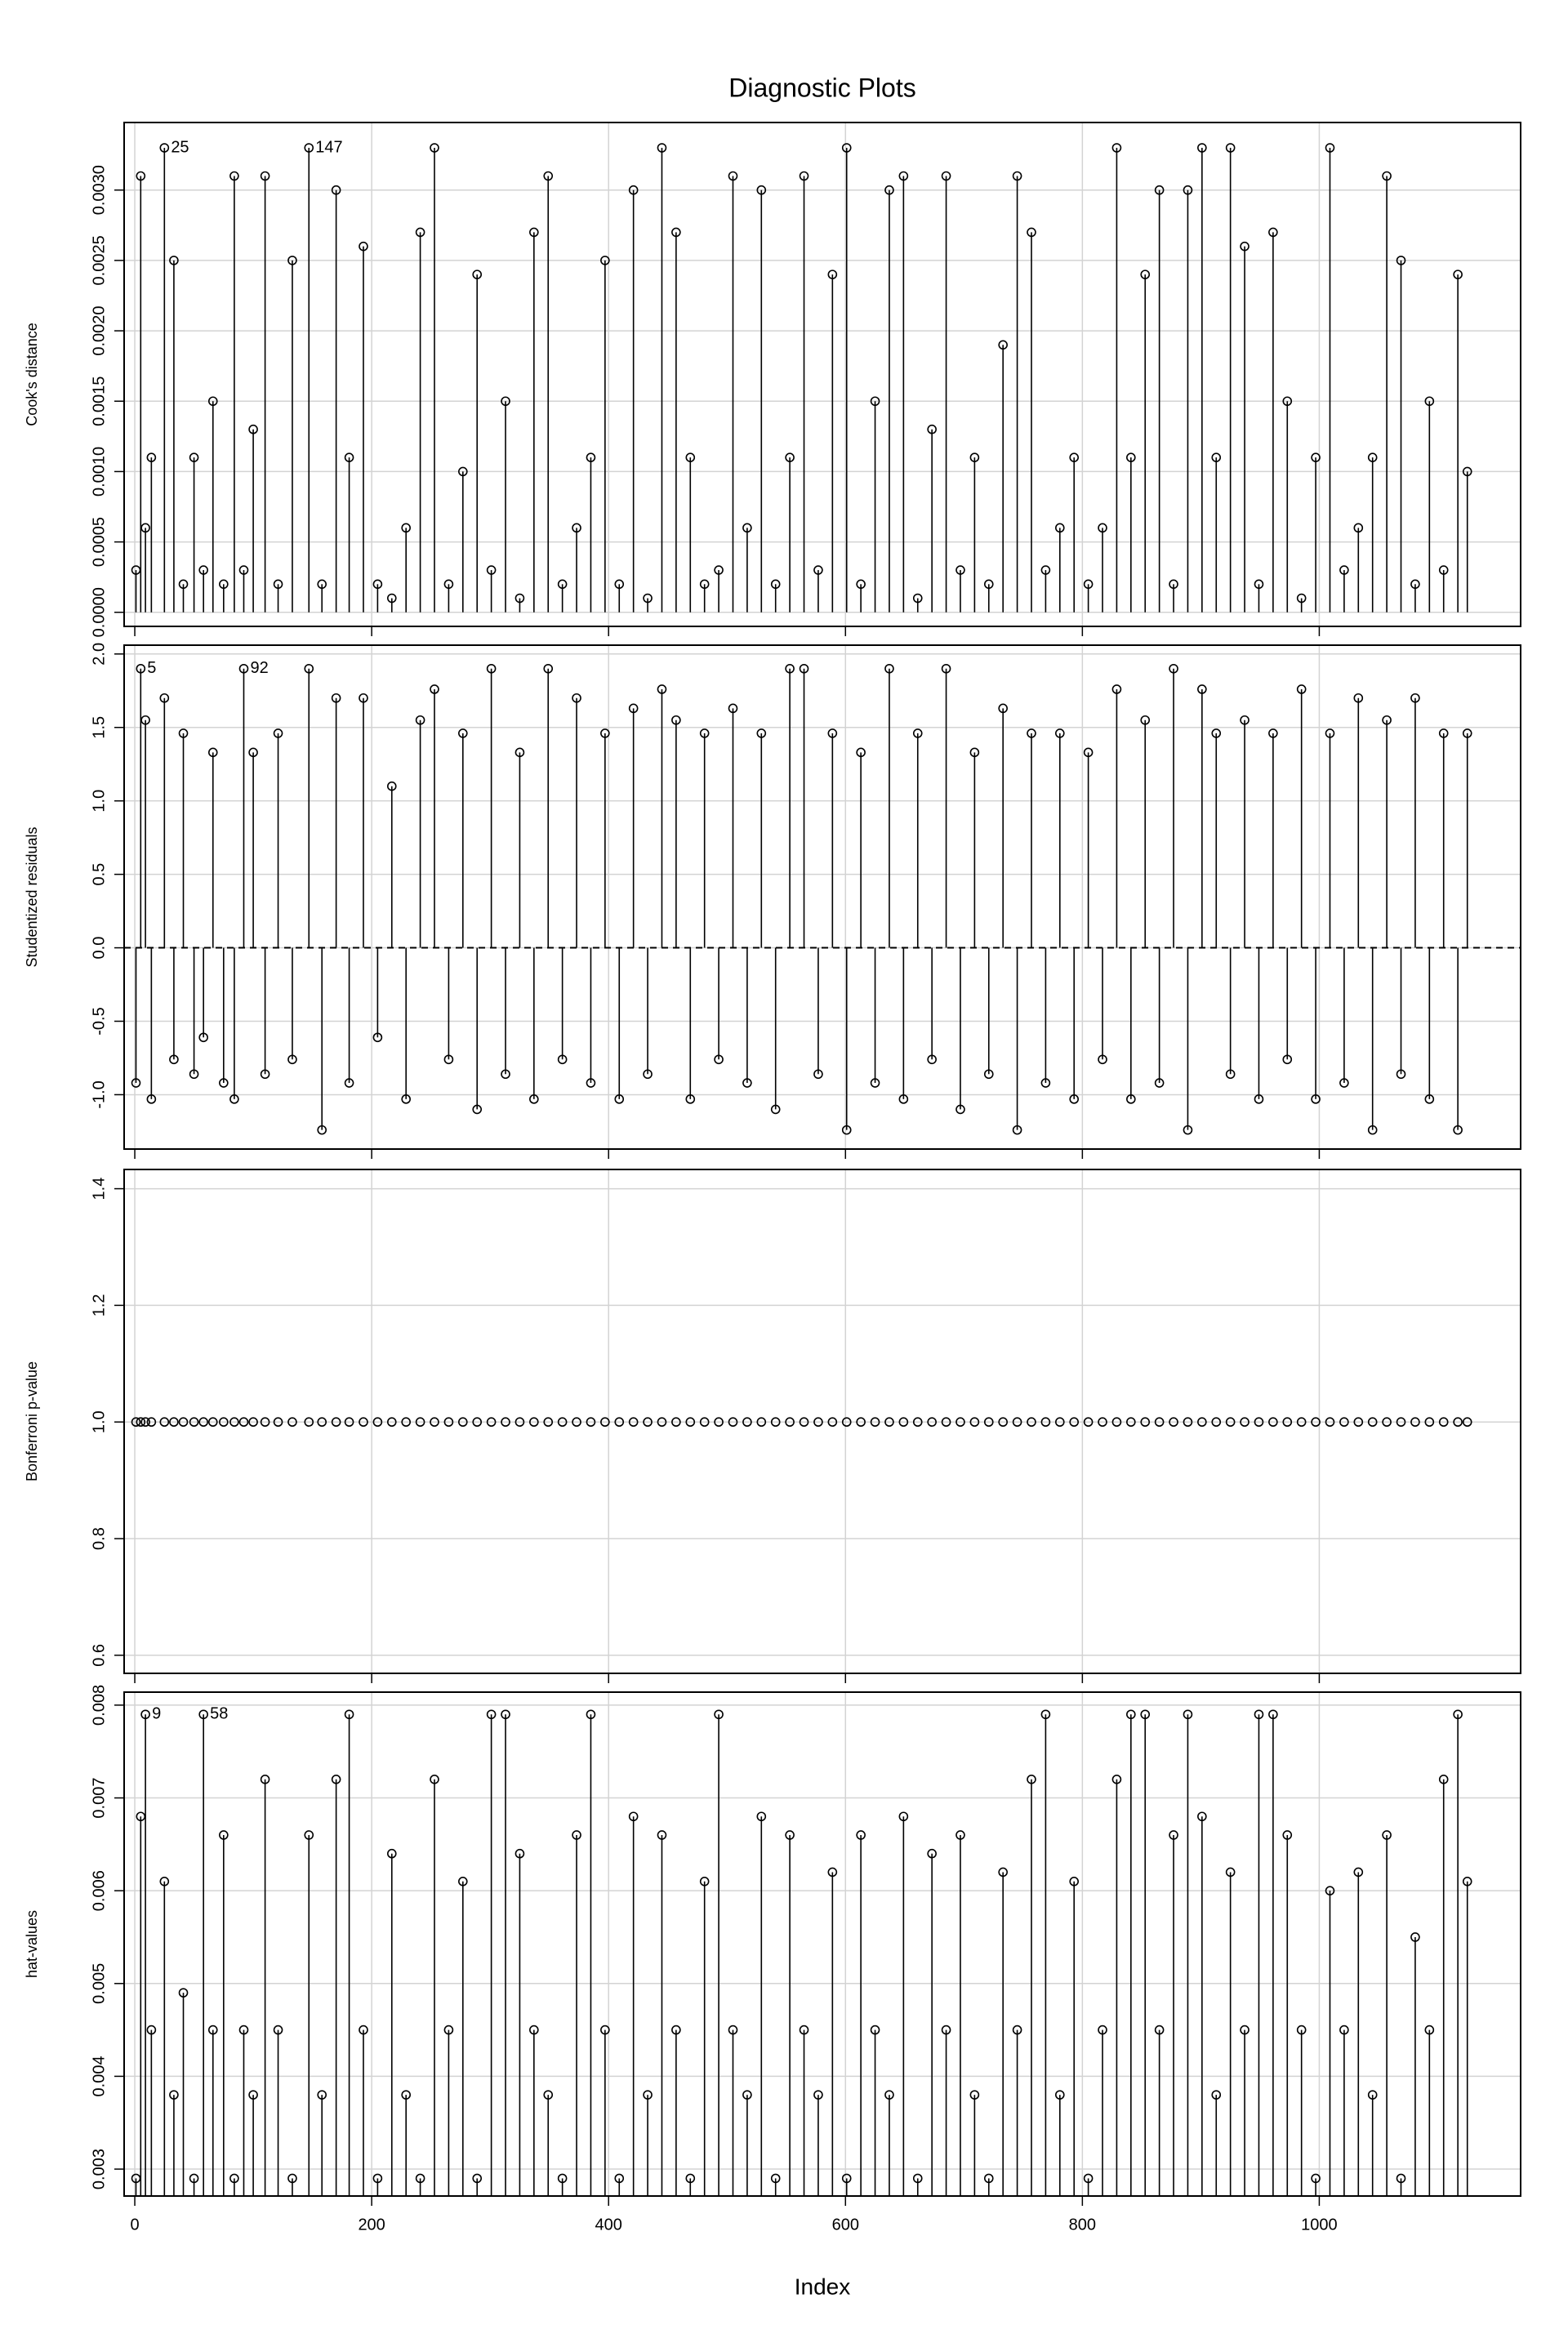 The image size is (1568, 2352). I want to click on x-tick-label: 400, so click(608, 2225).